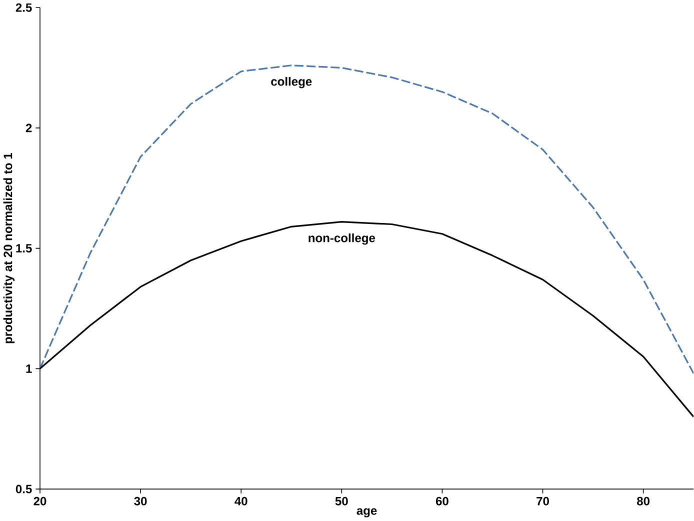 The image size is (694, 521). What do you see at coordinates (140, 501) in the screenshot?
I see `x-tick-label: 30` at bounding box center [140, 501].